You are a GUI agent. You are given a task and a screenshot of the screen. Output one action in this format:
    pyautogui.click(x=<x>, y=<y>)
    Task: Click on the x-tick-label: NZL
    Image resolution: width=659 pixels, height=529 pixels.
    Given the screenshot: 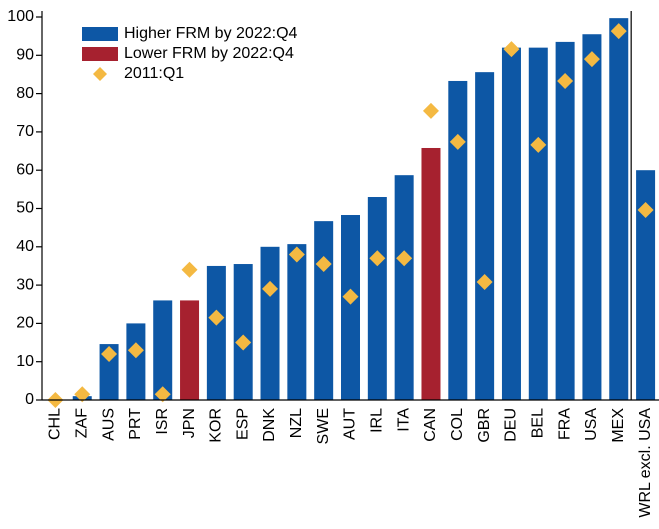 What is the action you would take?
    pyautogui.click(x=296, y=423)
    